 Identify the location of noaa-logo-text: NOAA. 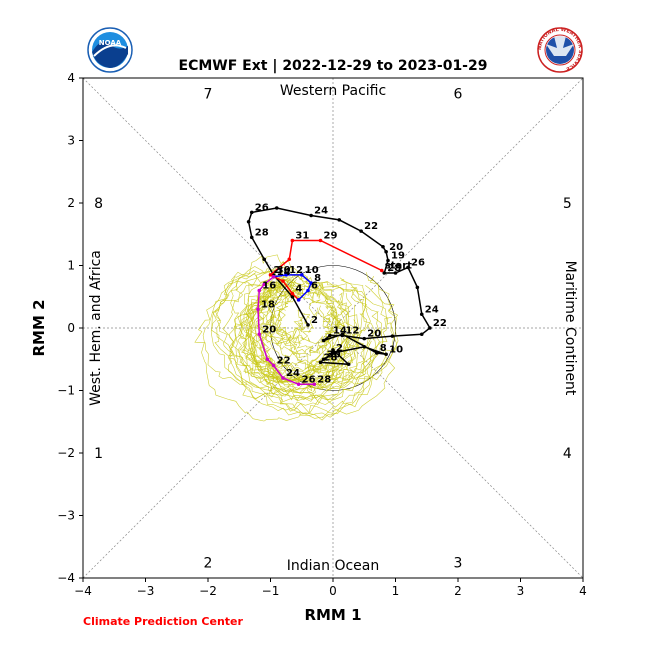
(110, 43).